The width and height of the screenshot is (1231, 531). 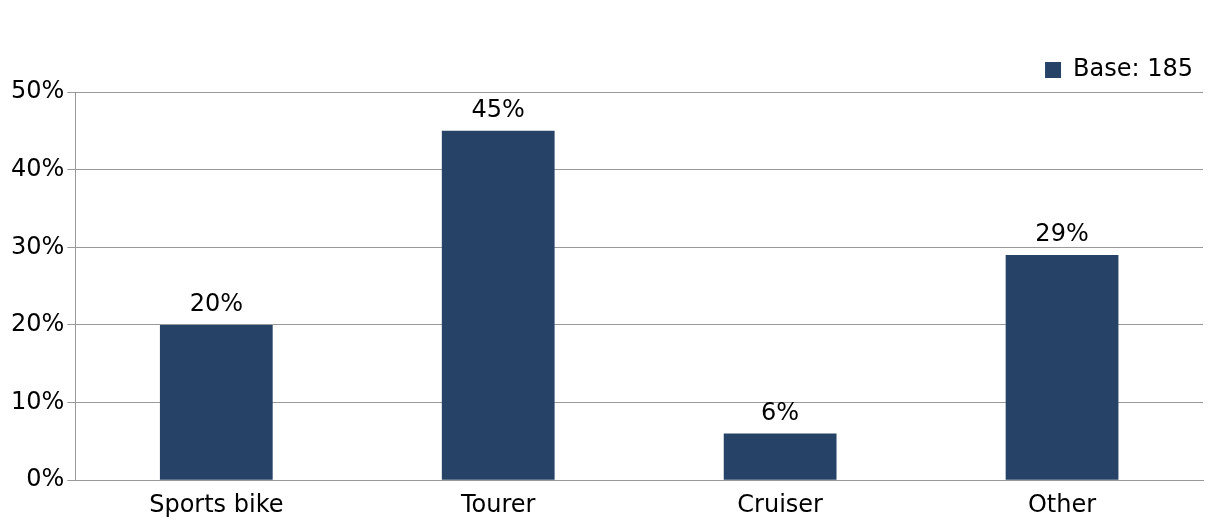 What do you see at coordinates (38, 167) in the screenshot?
I see `y-tick-label: 40%` at bounding box center [38, 167].